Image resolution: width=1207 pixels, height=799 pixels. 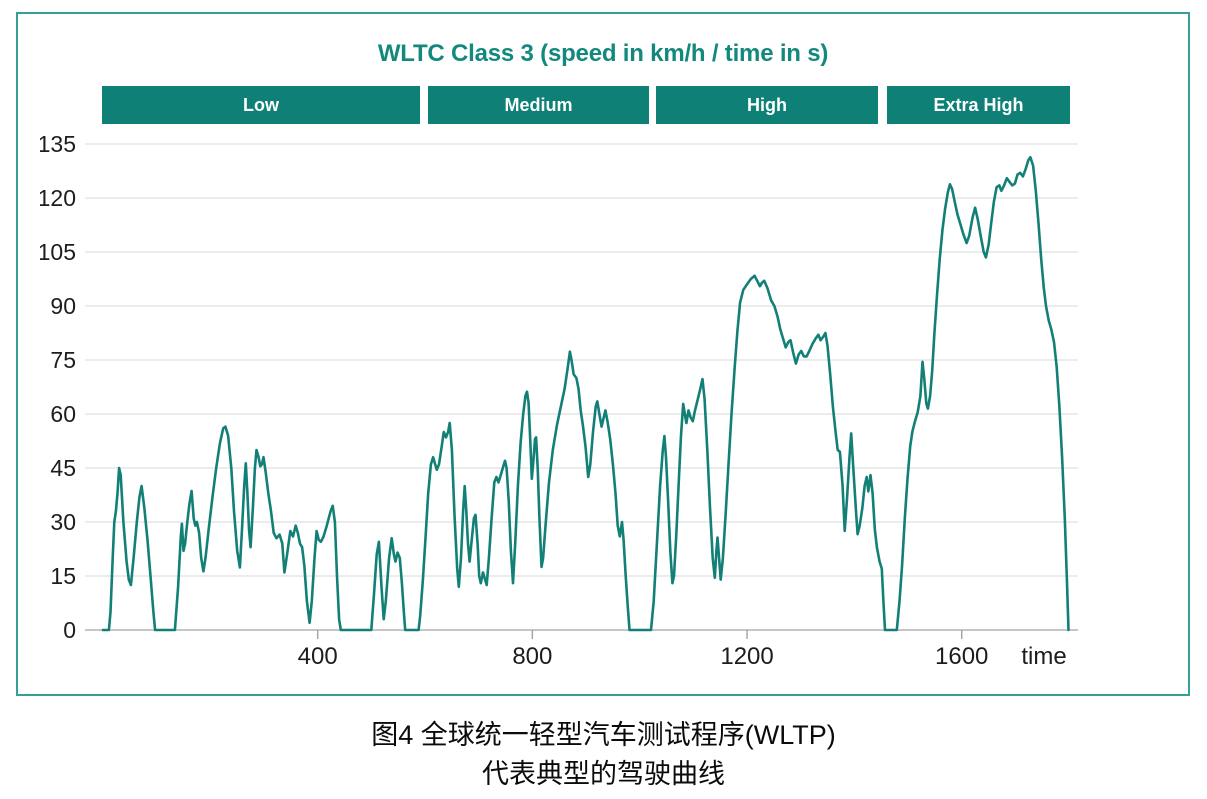 I want to click on x-tick-label: 1200, so click(x=746, y=656).